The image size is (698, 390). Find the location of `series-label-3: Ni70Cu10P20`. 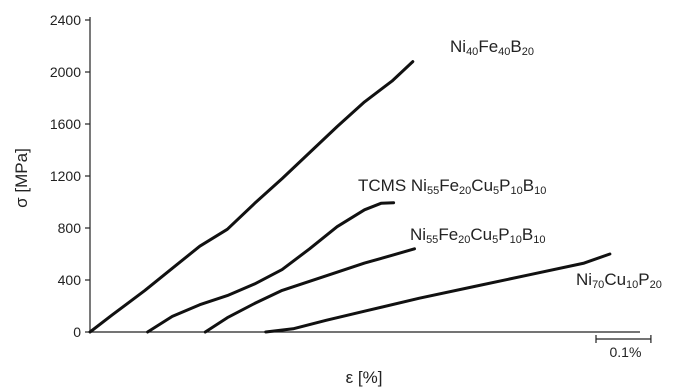

series-label-3: Ni70Cu10P20 is located at coordinates (619, 280).